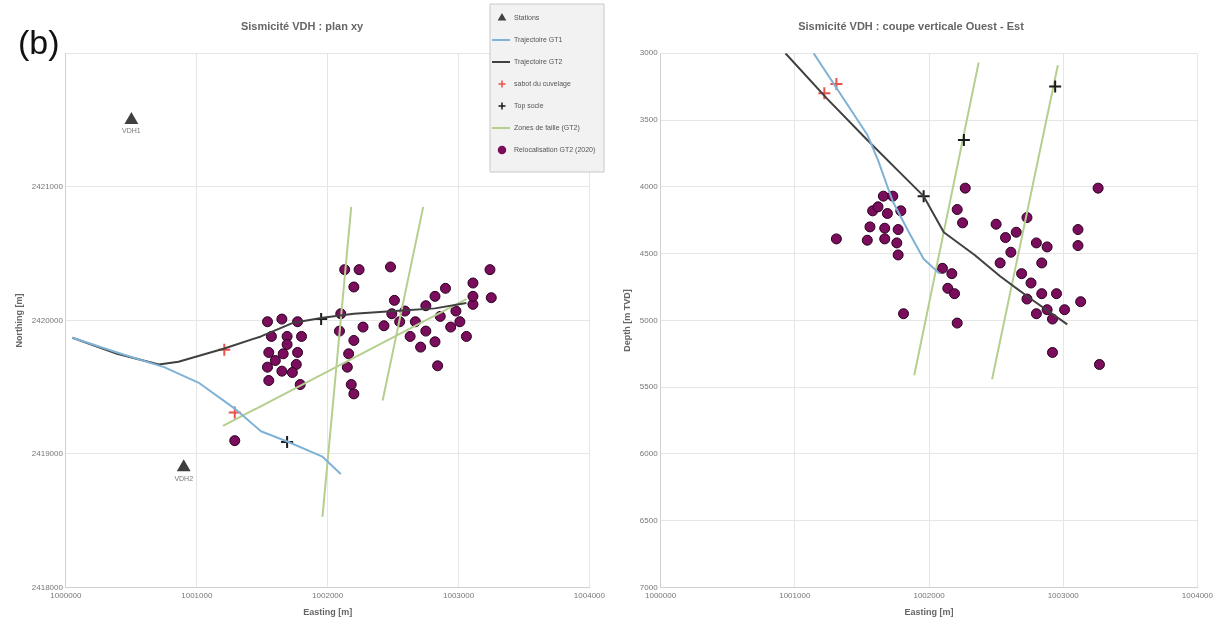 The image size is (1217, 628). What do you see at coordinates (649, 587) in the screenshot?
I see `y-tick-label: 7000` at bounding box center [649, 587].